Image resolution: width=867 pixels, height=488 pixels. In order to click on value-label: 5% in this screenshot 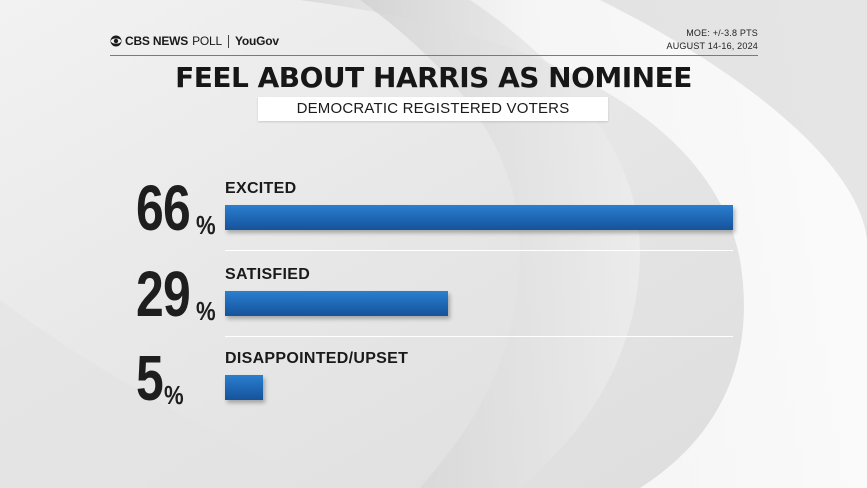, I will do `click(160, 378)`.